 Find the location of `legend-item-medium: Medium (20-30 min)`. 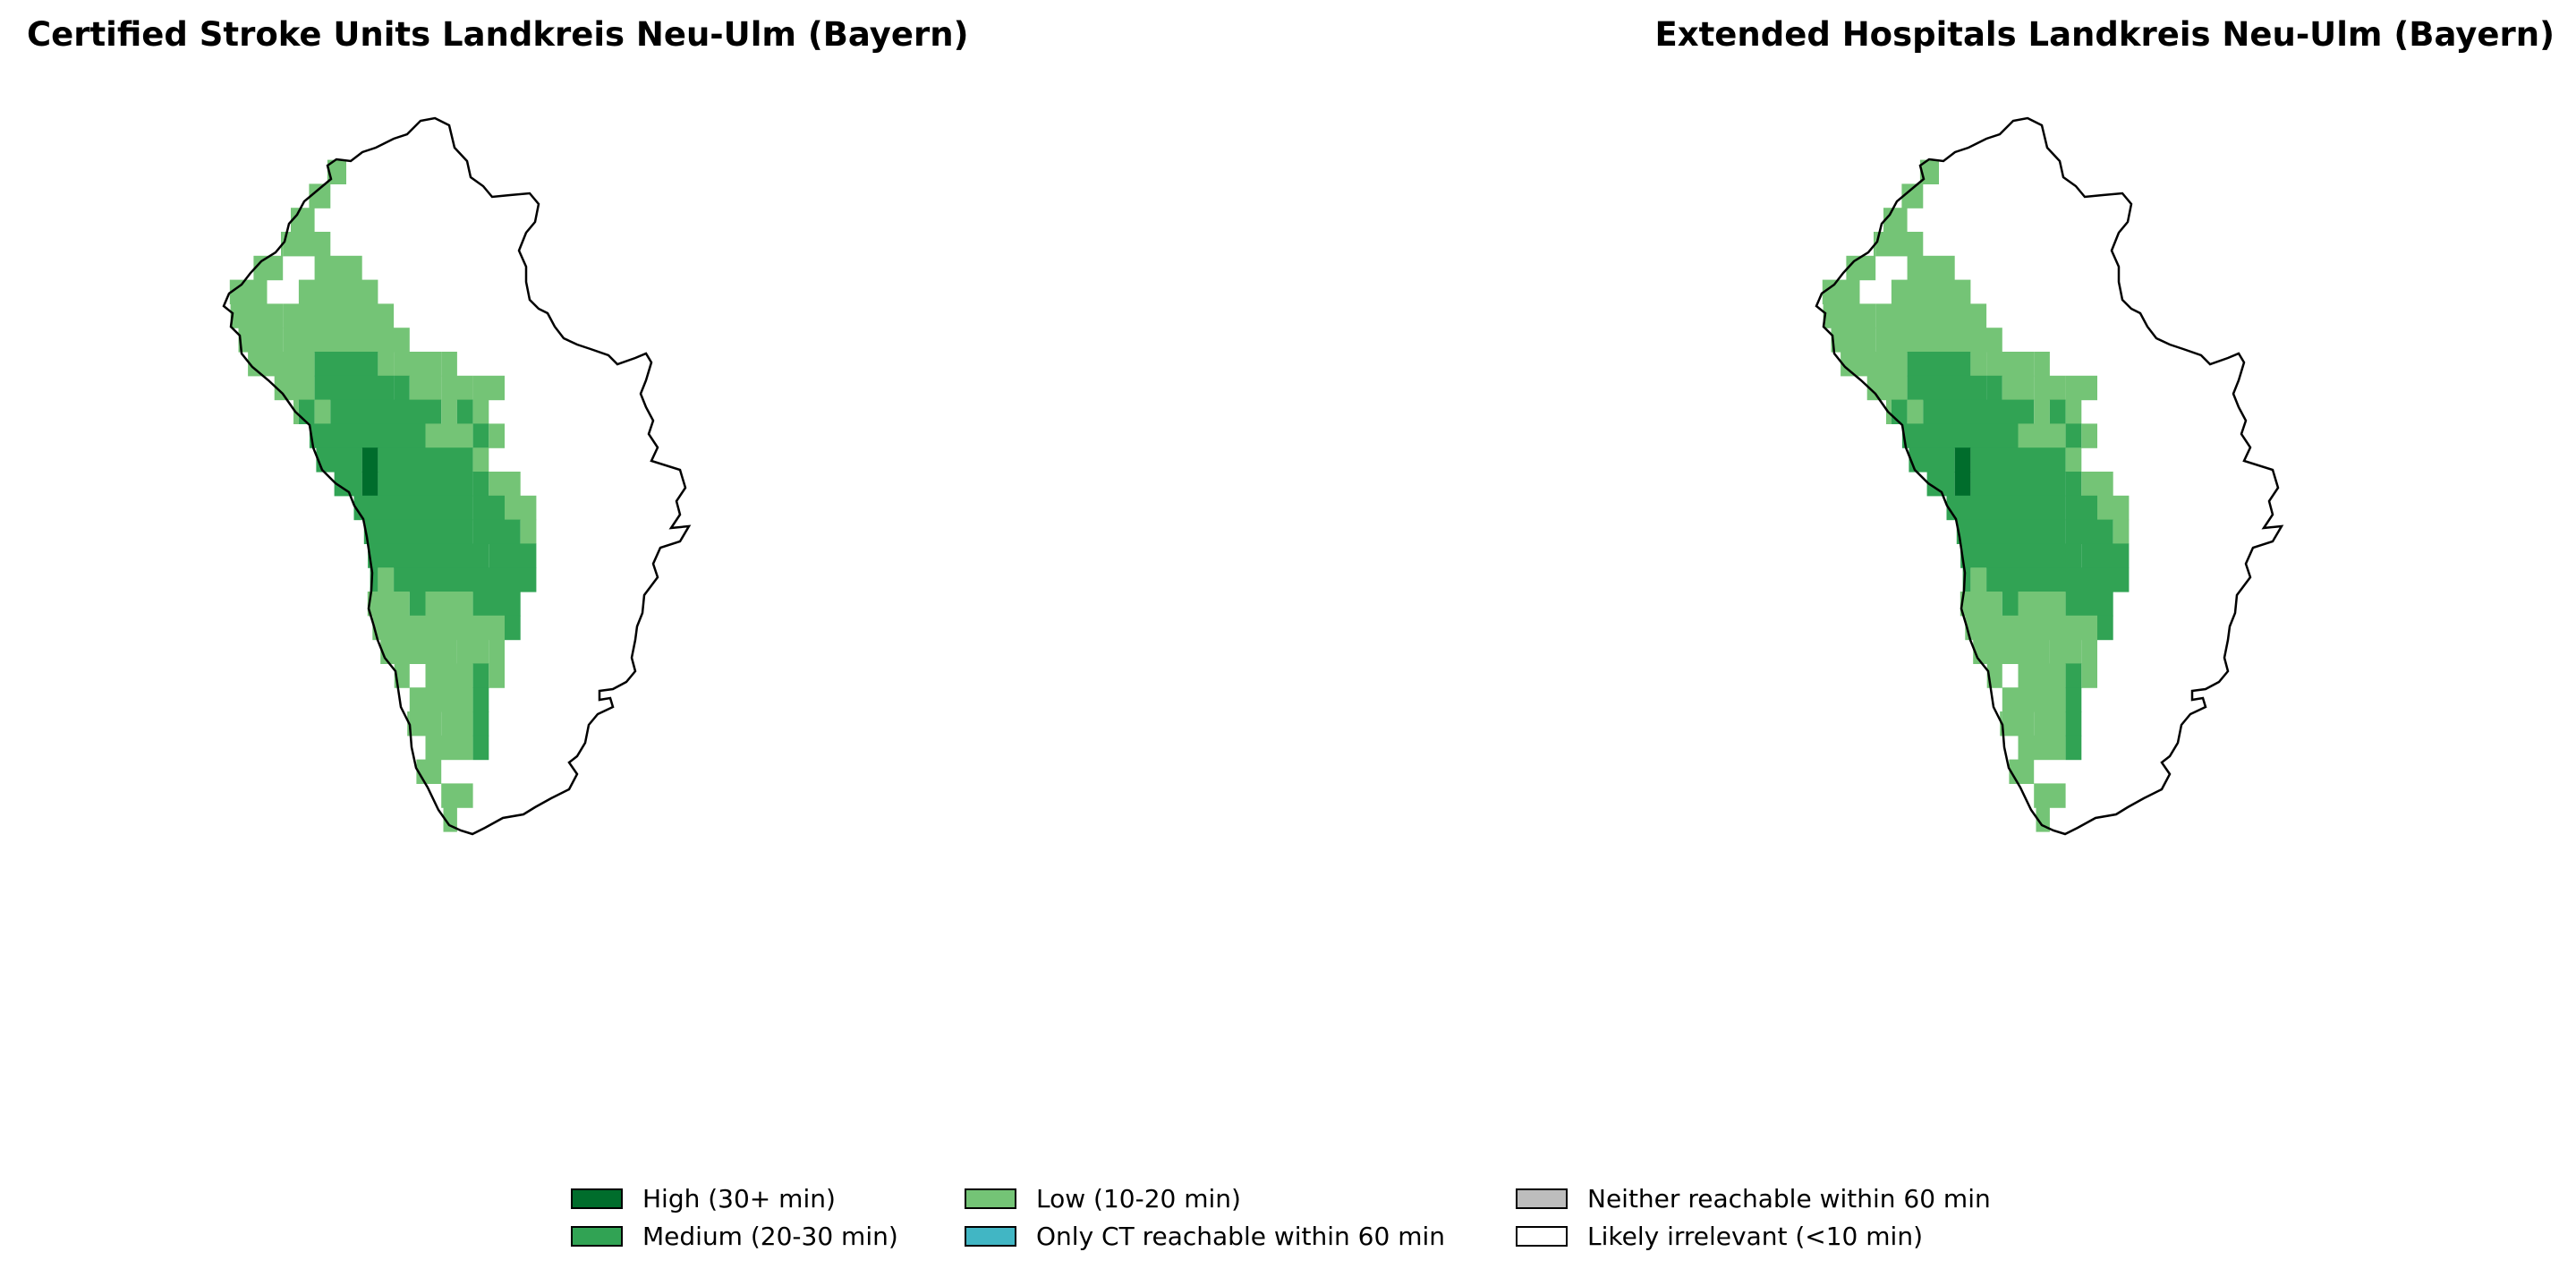

legend-item-medium: Medium (20-30 min) is located at coordinates (768, 1236).